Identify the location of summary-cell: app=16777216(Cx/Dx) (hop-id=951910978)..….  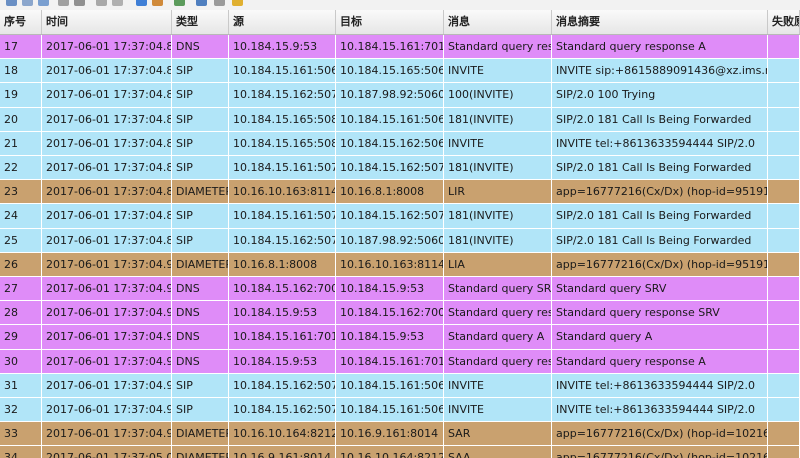
(660, 192).